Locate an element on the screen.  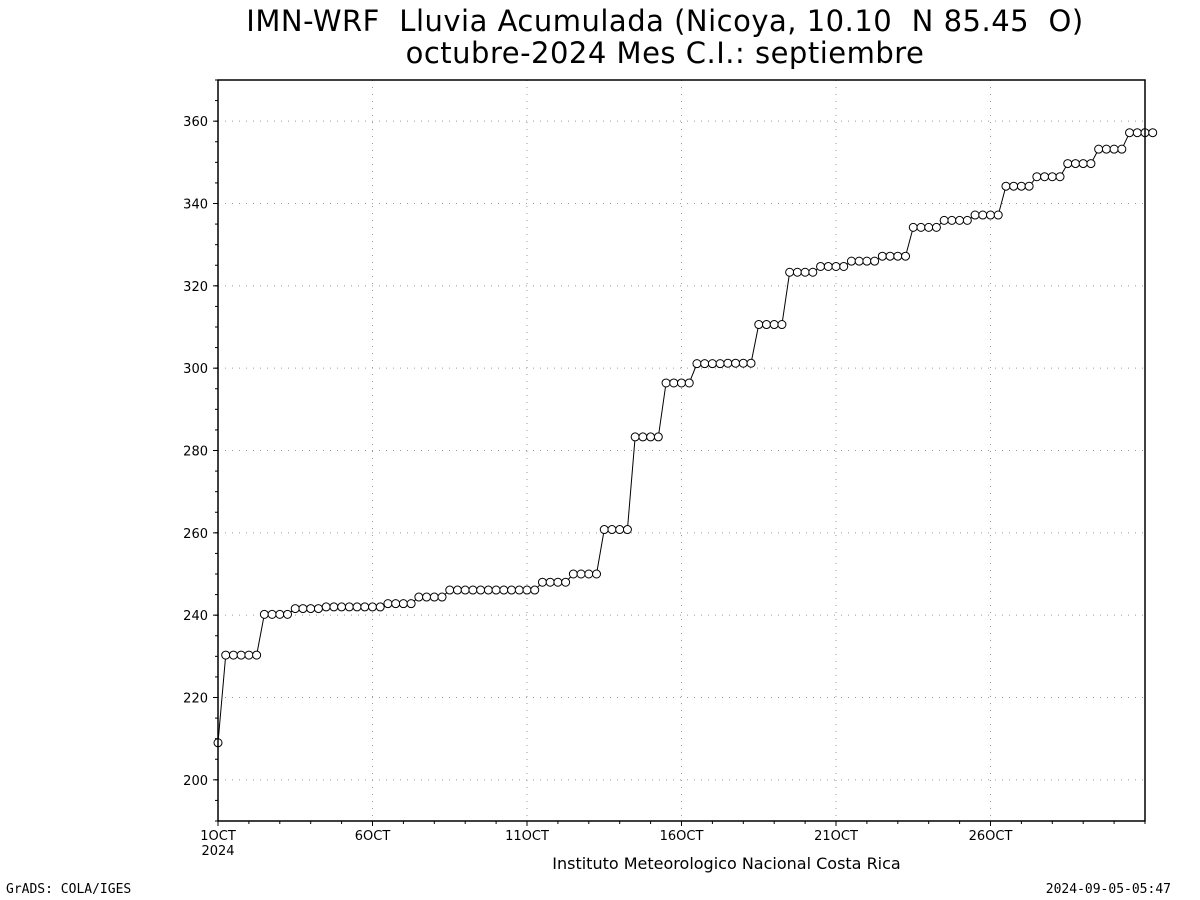
y-tick-label: 300 is located at coordinates (195, 369).